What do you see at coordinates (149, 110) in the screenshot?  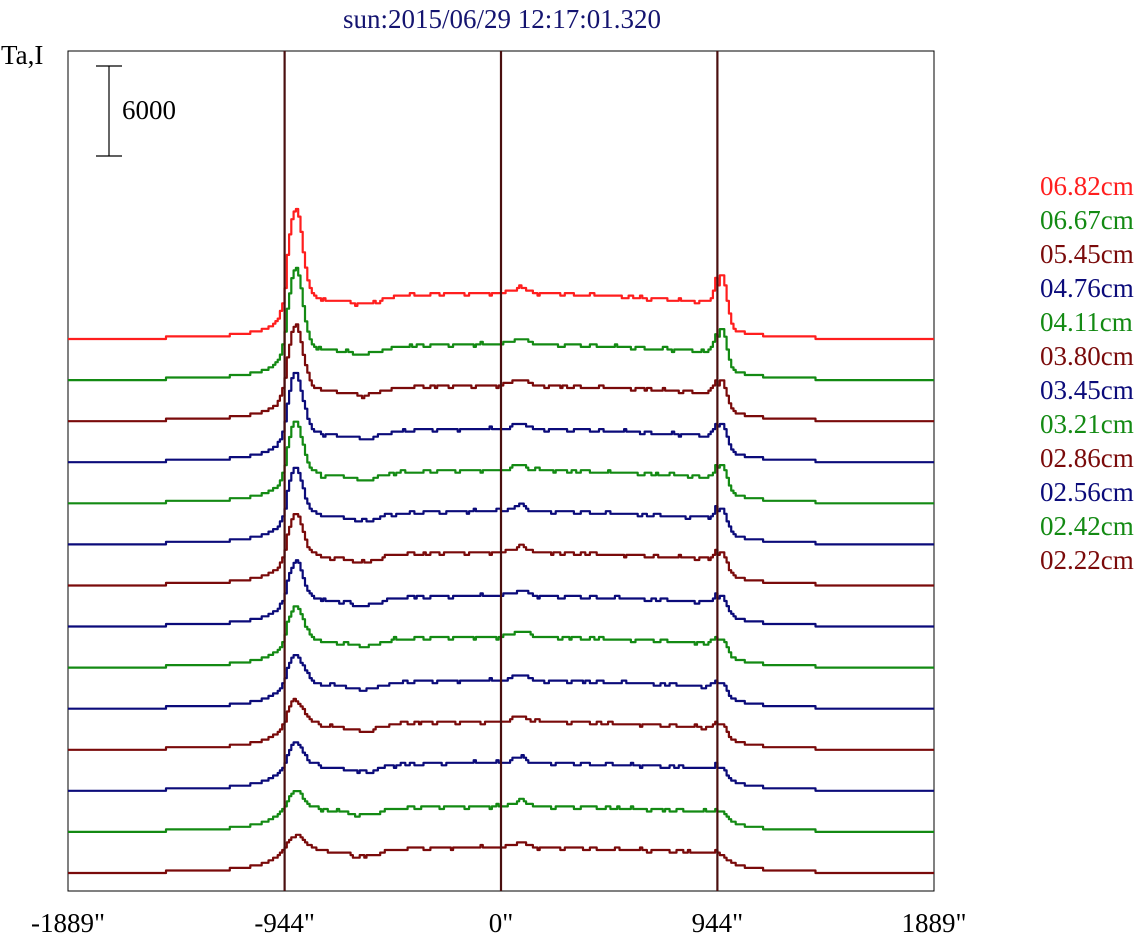 I see `scale-bar-label: 6000` at bounding box center [149, 110].